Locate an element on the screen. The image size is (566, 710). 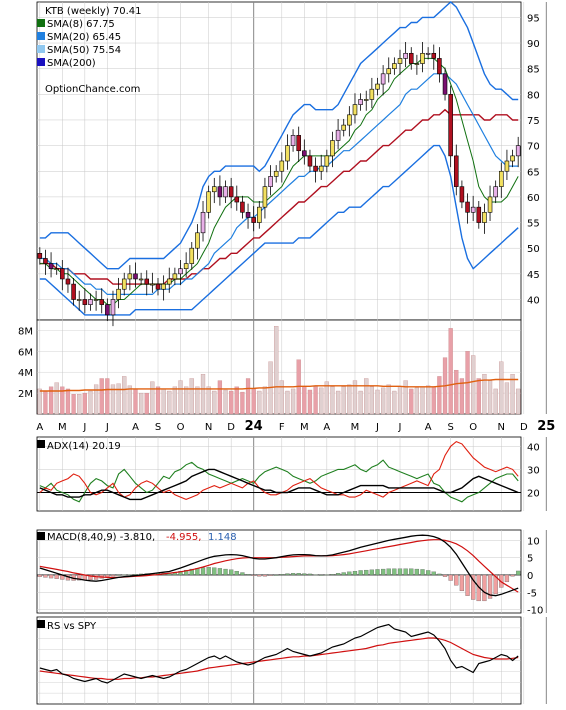
macd-legend-swatch is located at coordinates (41, 536).